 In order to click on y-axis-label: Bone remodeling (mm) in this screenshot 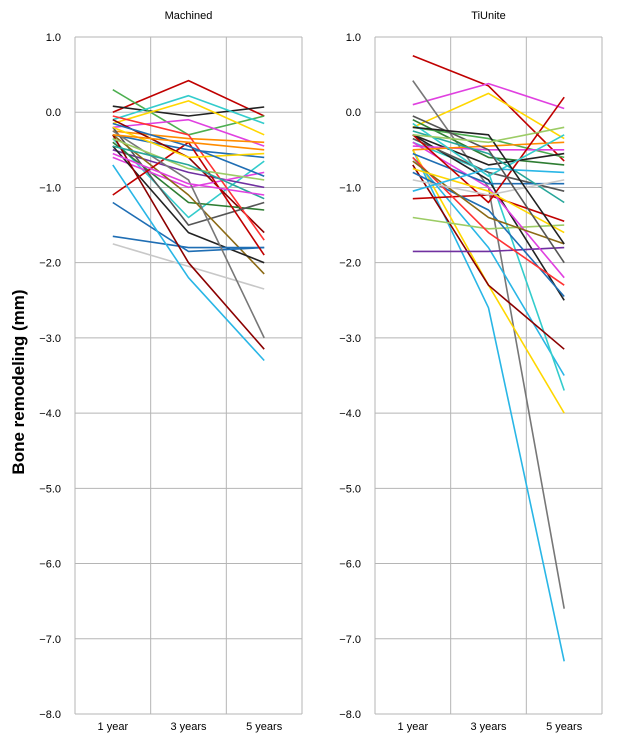, I will do `click(18, 381)`.